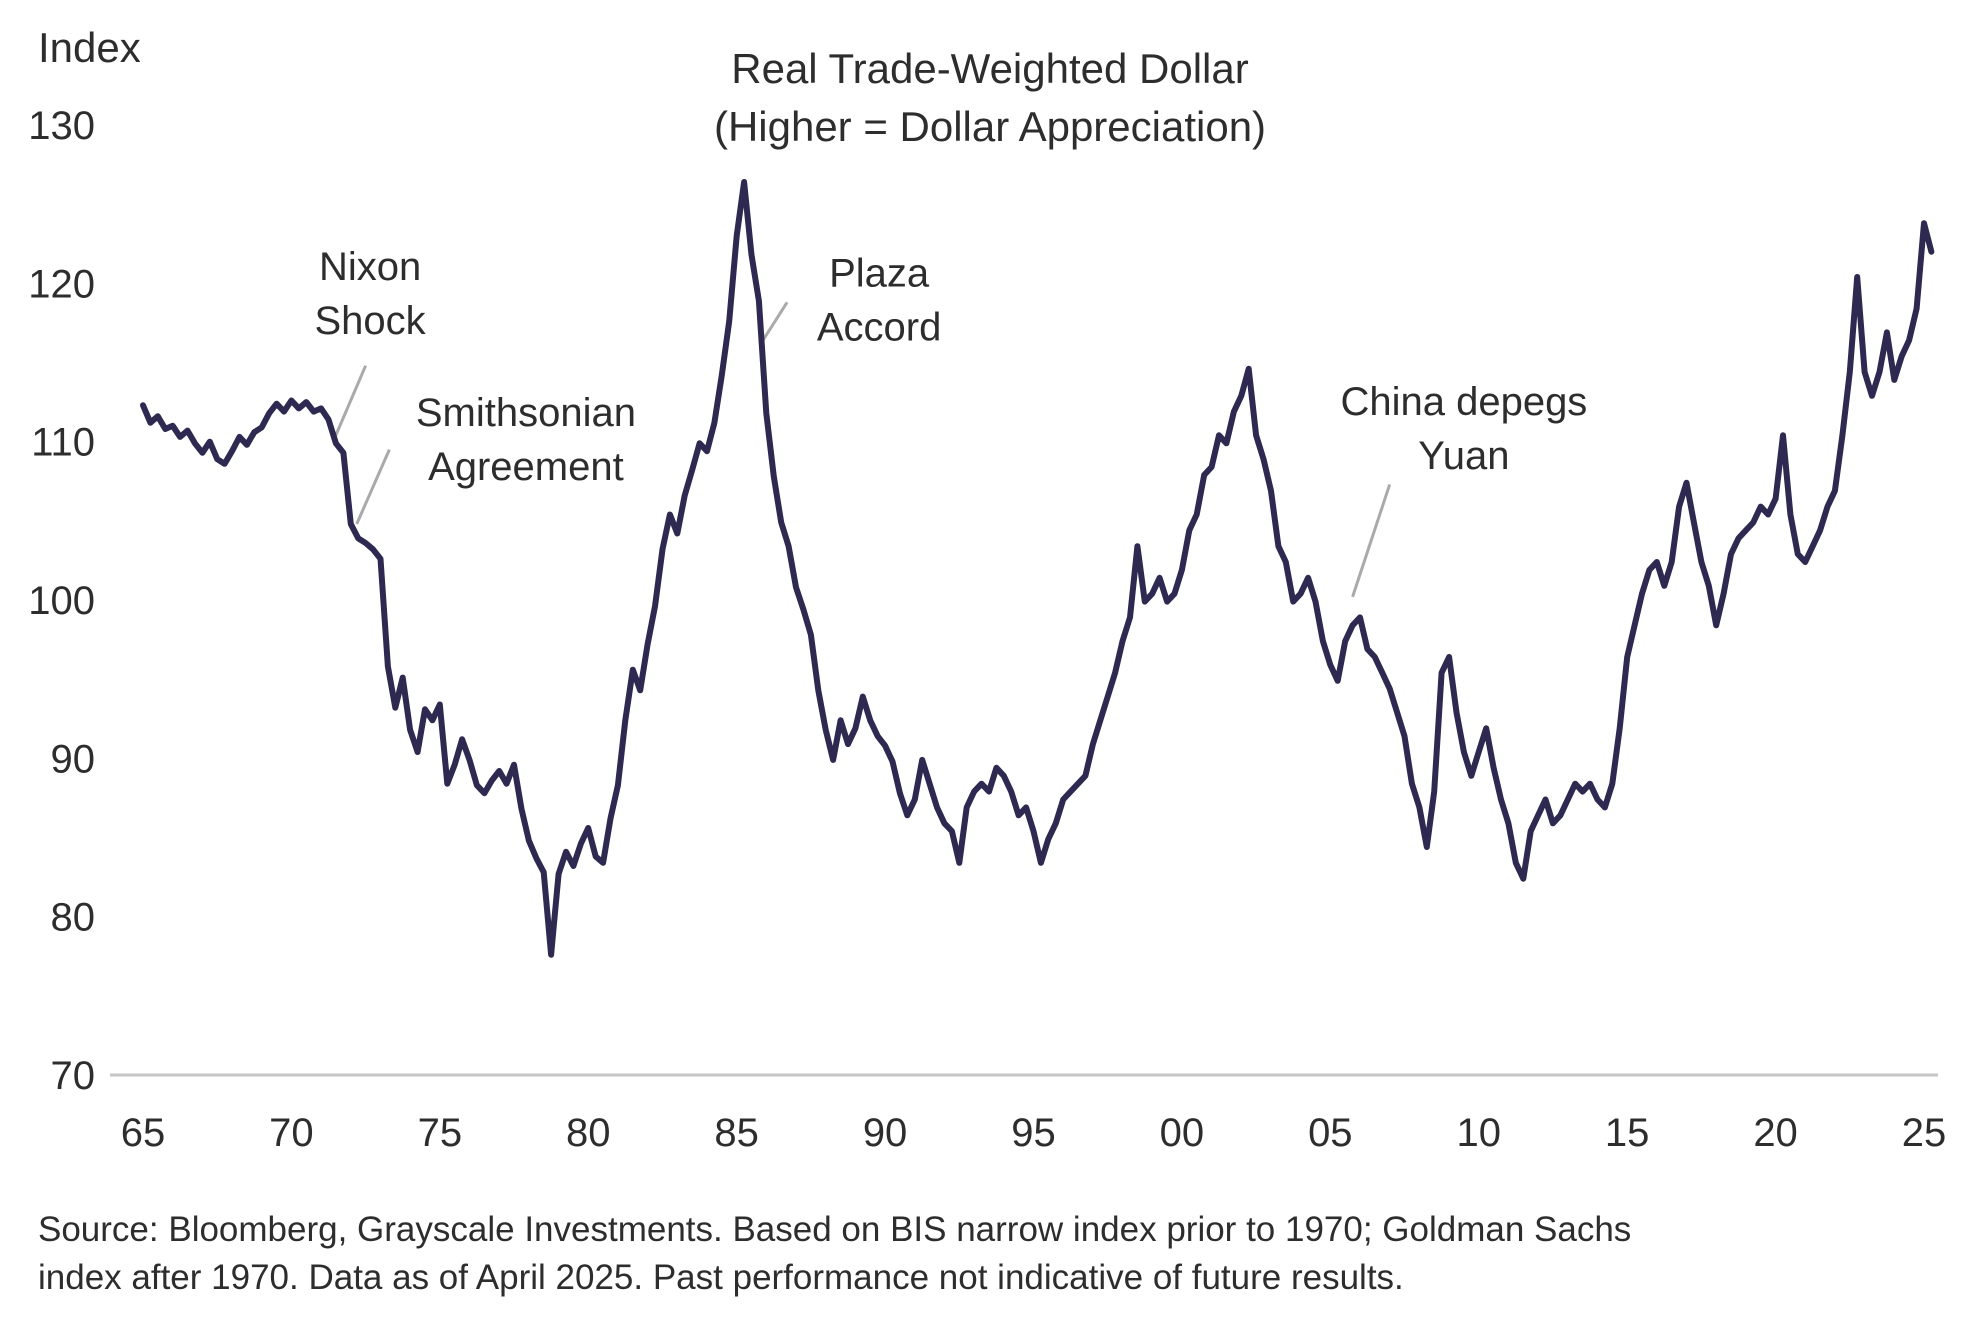  I want to click on china-depegs-yuan-label: Yuan, so click(1463, 456).